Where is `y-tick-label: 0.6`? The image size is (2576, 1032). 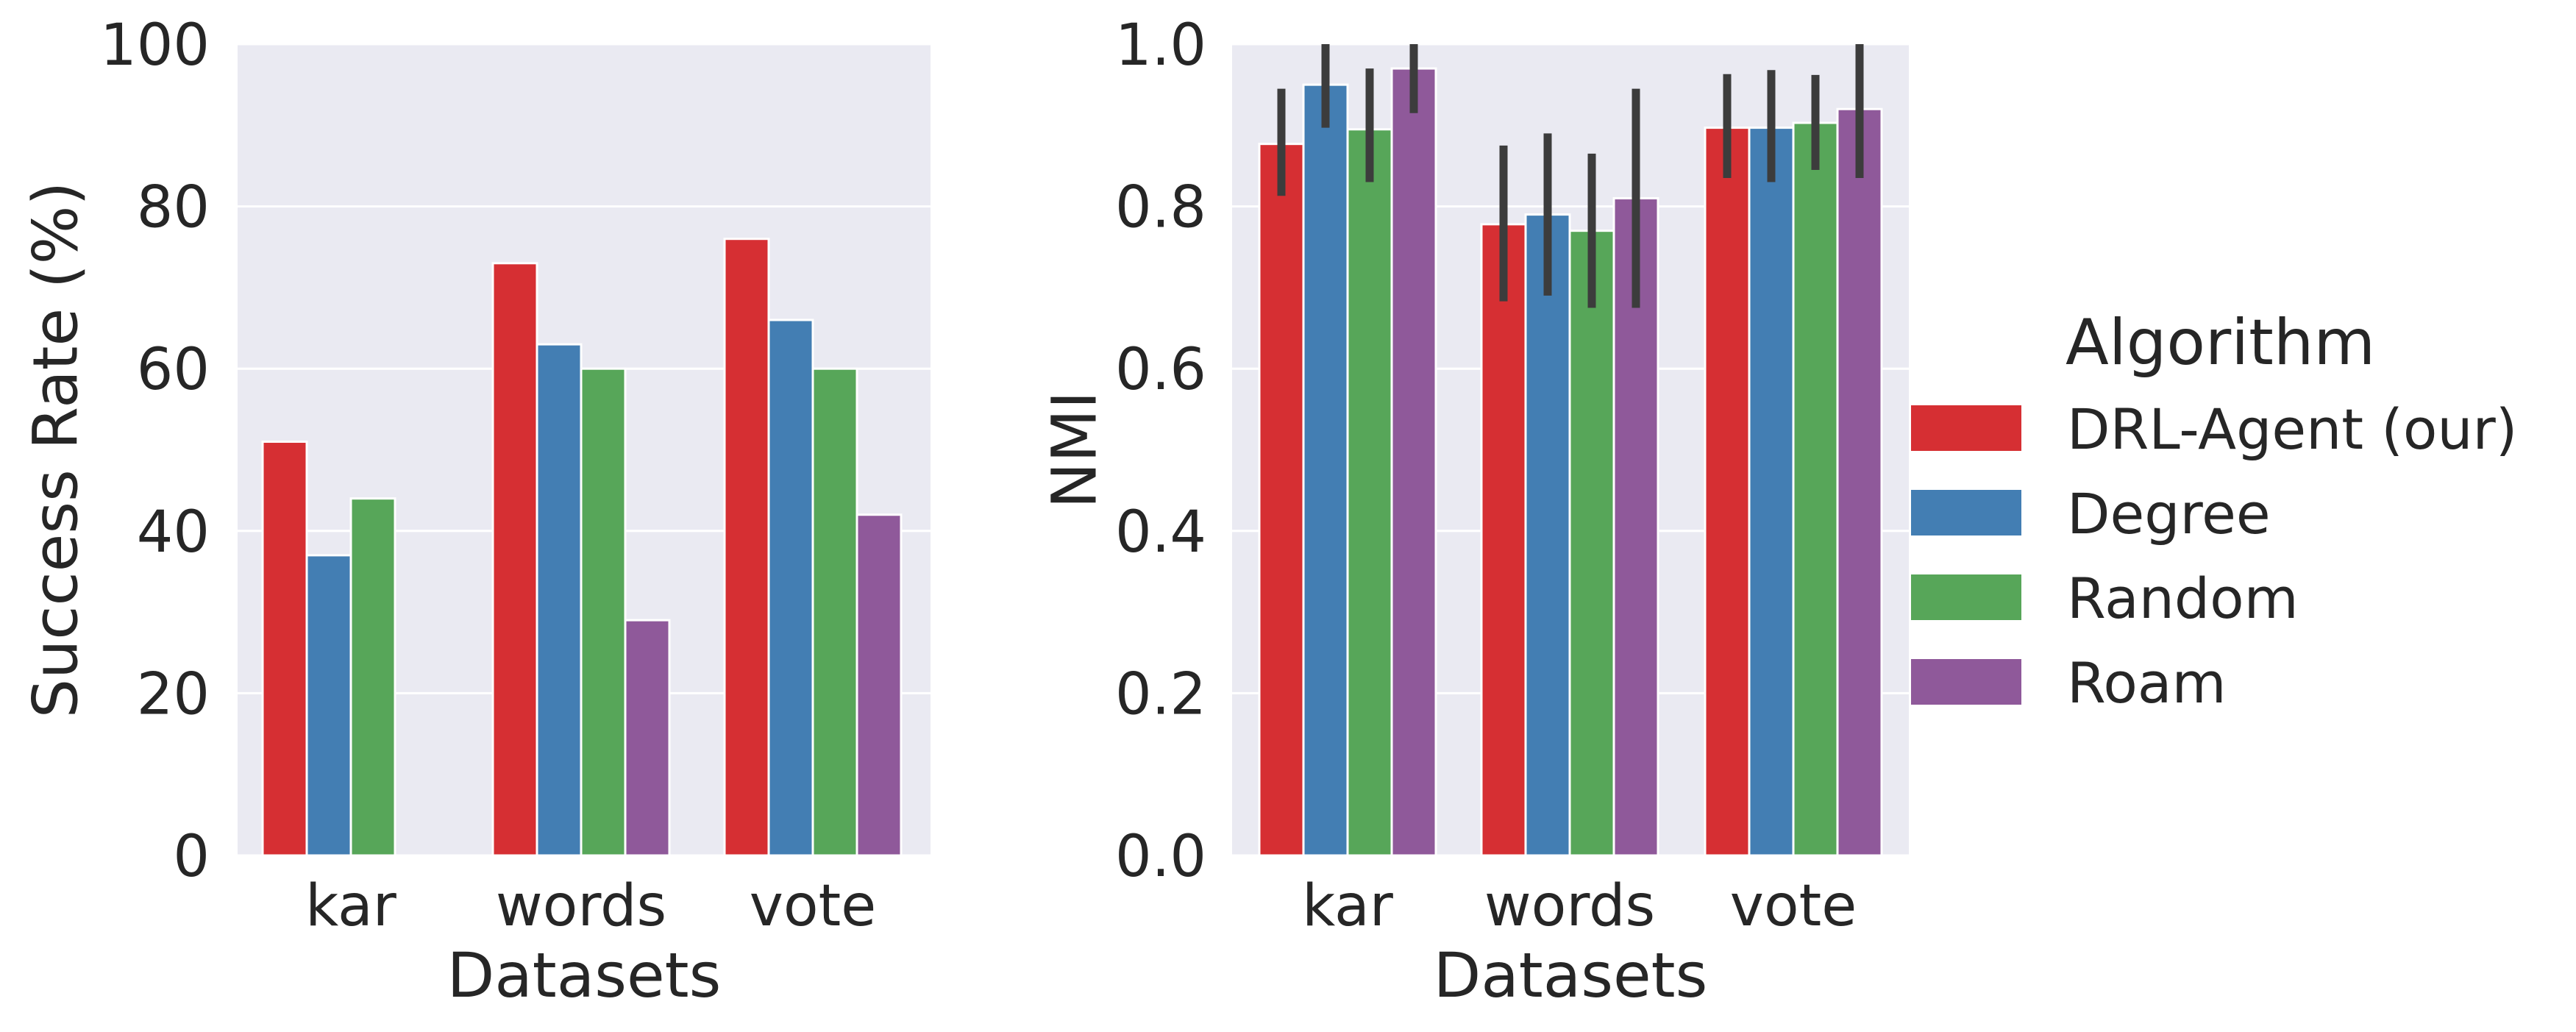
y-tick-label: 0.6 is located at coordinates (1160, 370).